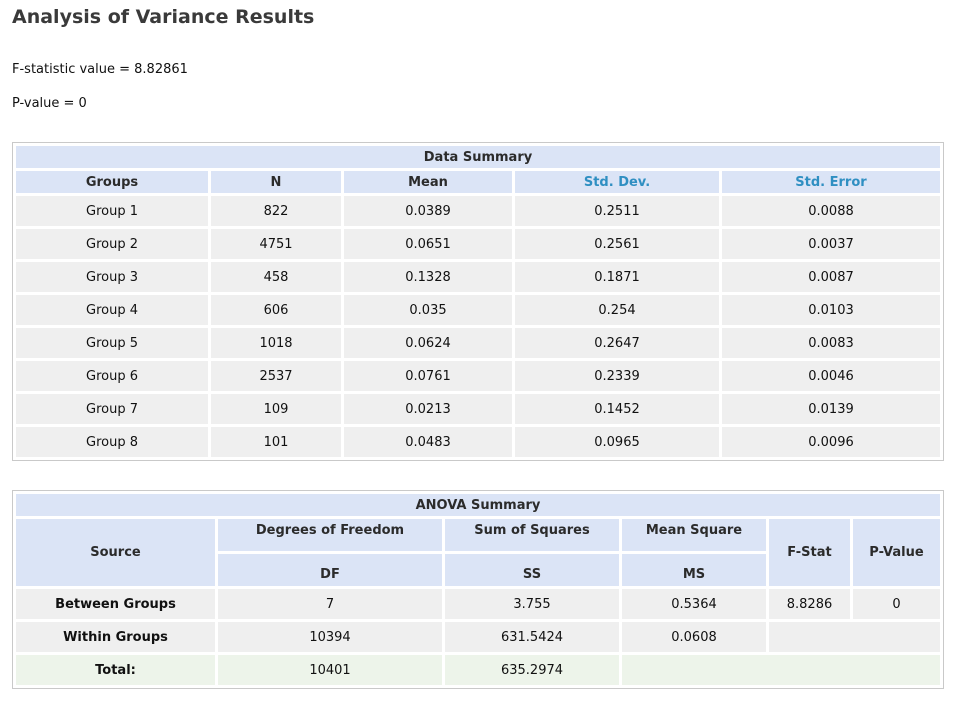  I want to click on group-name: Group 4, so click(112, 310).